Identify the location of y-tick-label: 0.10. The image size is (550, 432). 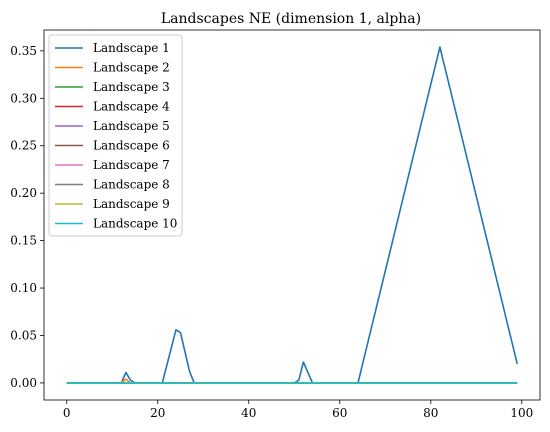
(23, 288).